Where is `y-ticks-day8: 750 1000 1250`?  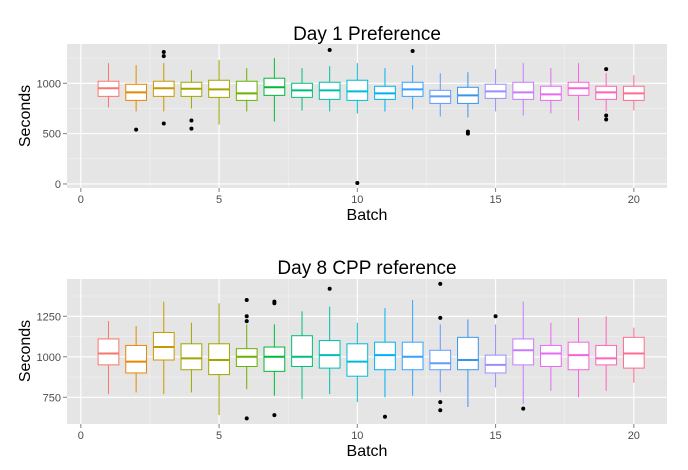 y-ticks-day8: 750 1000 1250 is located at coordinates (52, 357).